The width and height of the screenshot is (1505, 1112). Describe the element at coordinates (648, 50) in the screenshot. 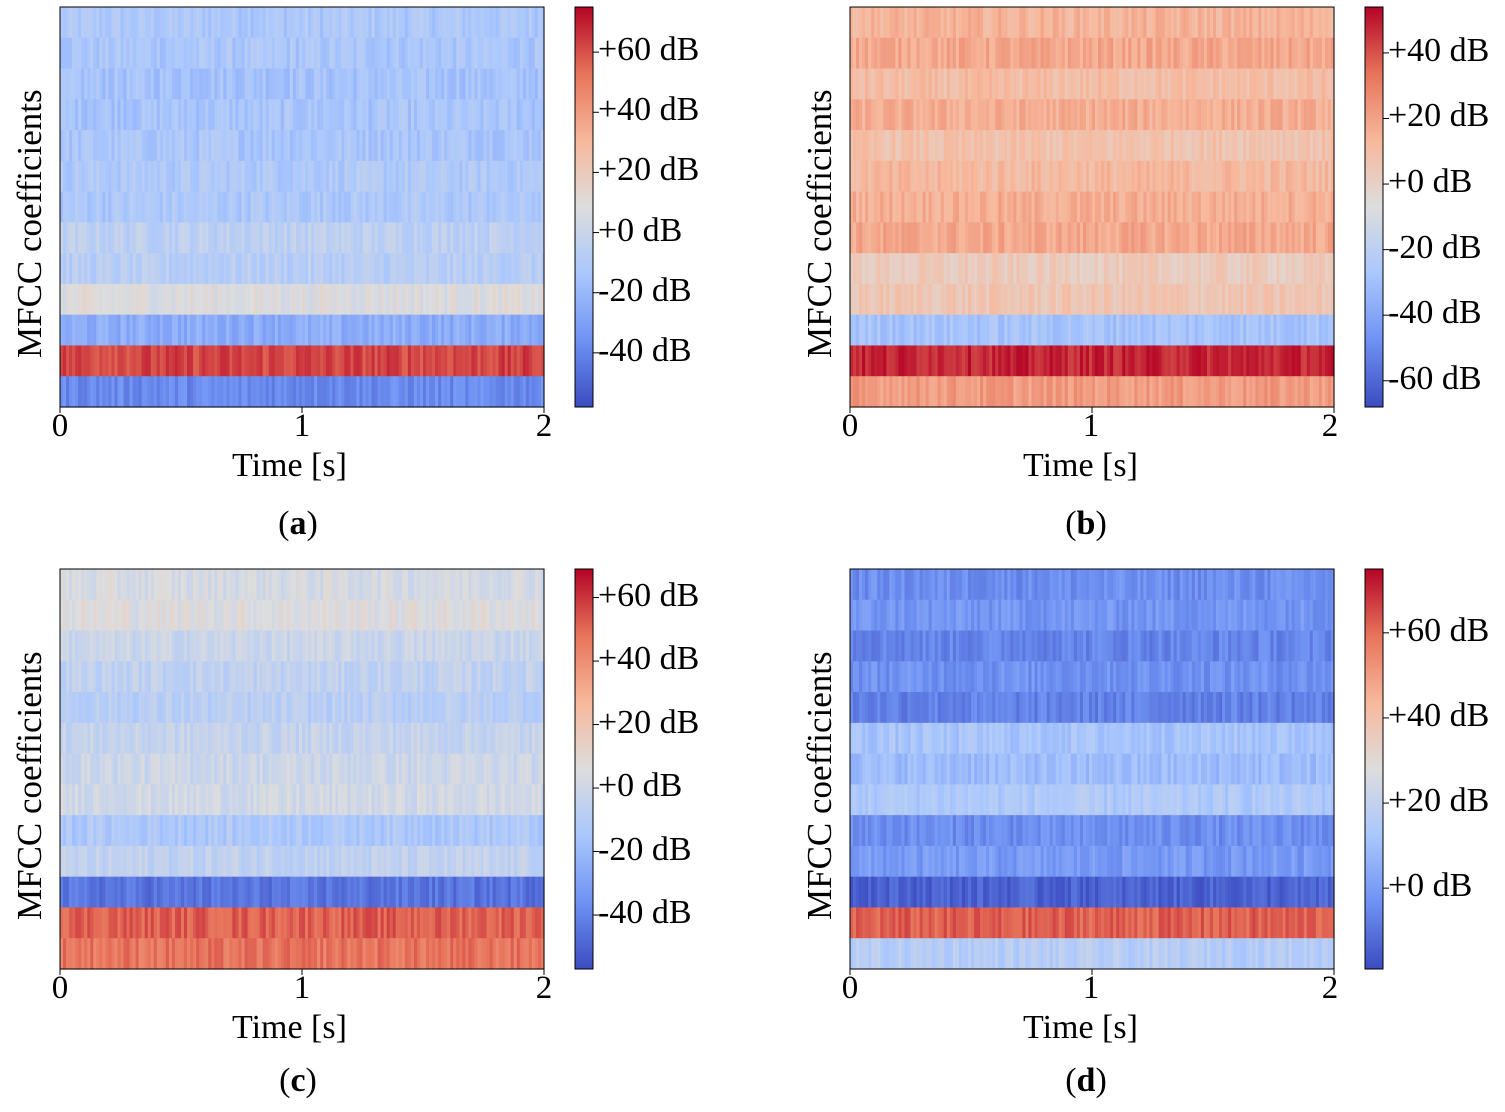

I see `colorbar-tick-label: +60 dB` at that location.